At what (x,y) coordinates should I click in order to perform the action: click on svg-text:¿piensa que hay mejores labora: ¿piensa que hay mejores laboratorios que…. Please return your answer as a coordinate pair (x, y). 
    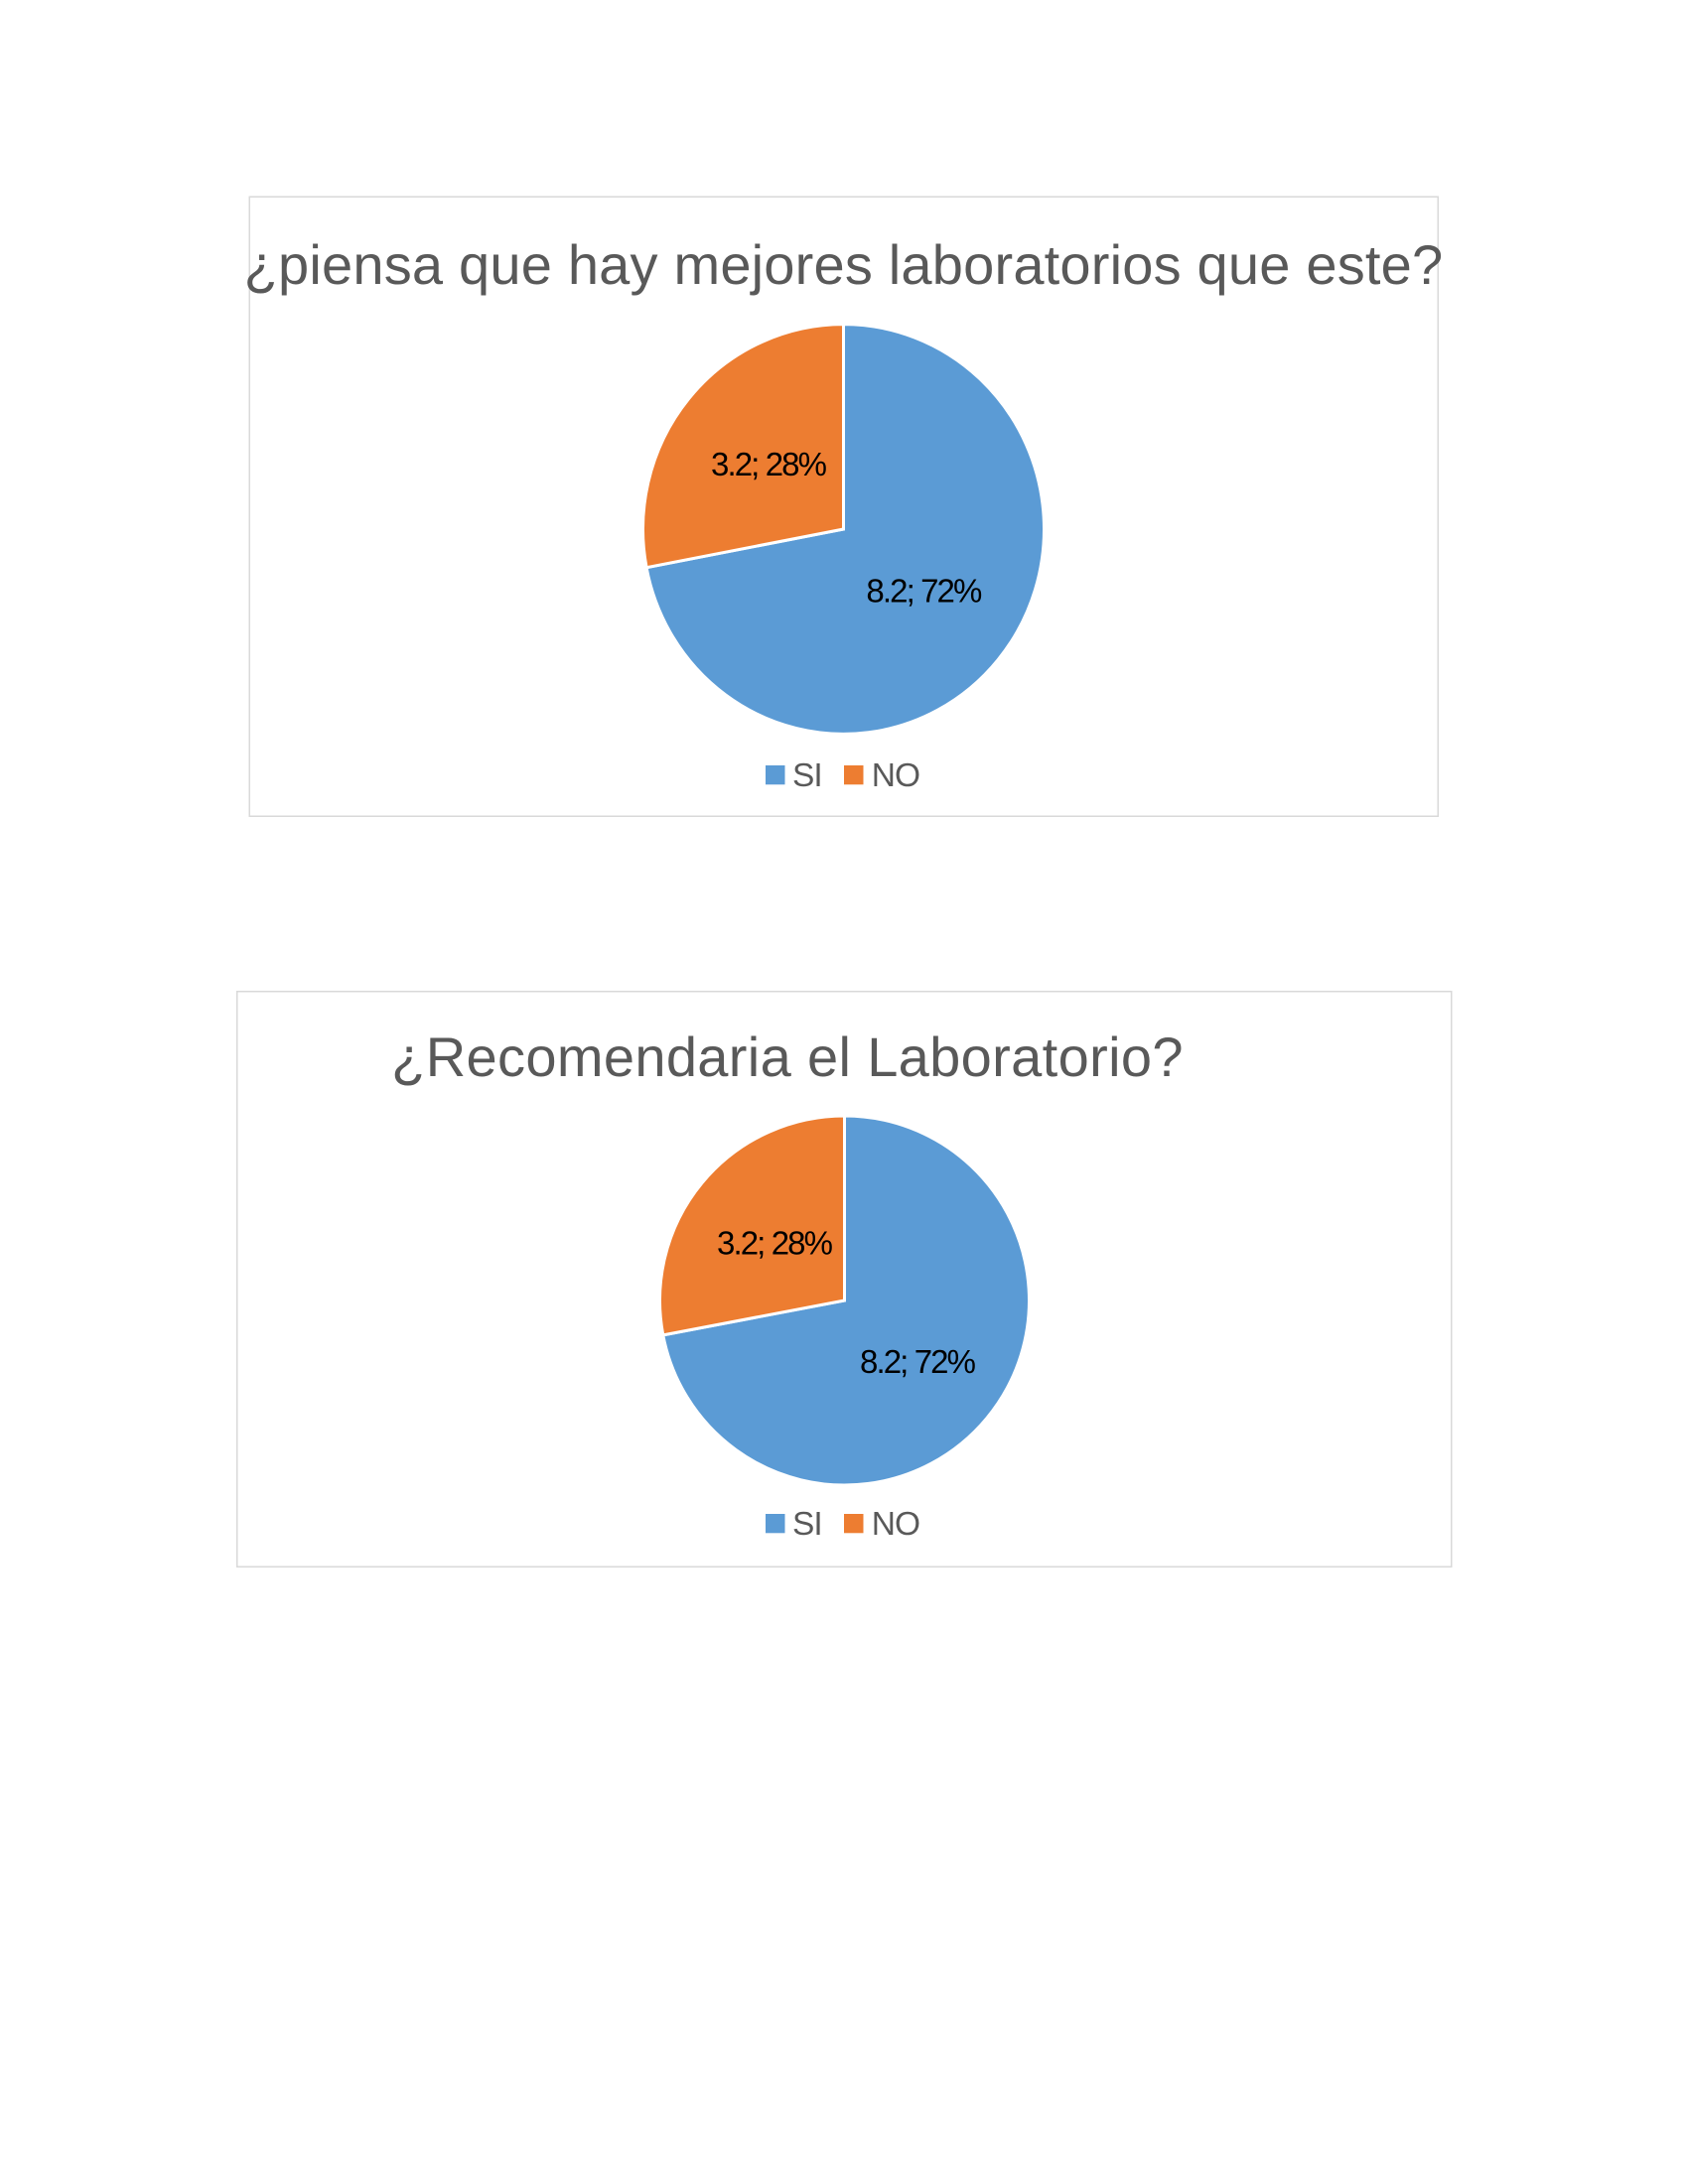
    Looking at the image, I should click on (844, 264).